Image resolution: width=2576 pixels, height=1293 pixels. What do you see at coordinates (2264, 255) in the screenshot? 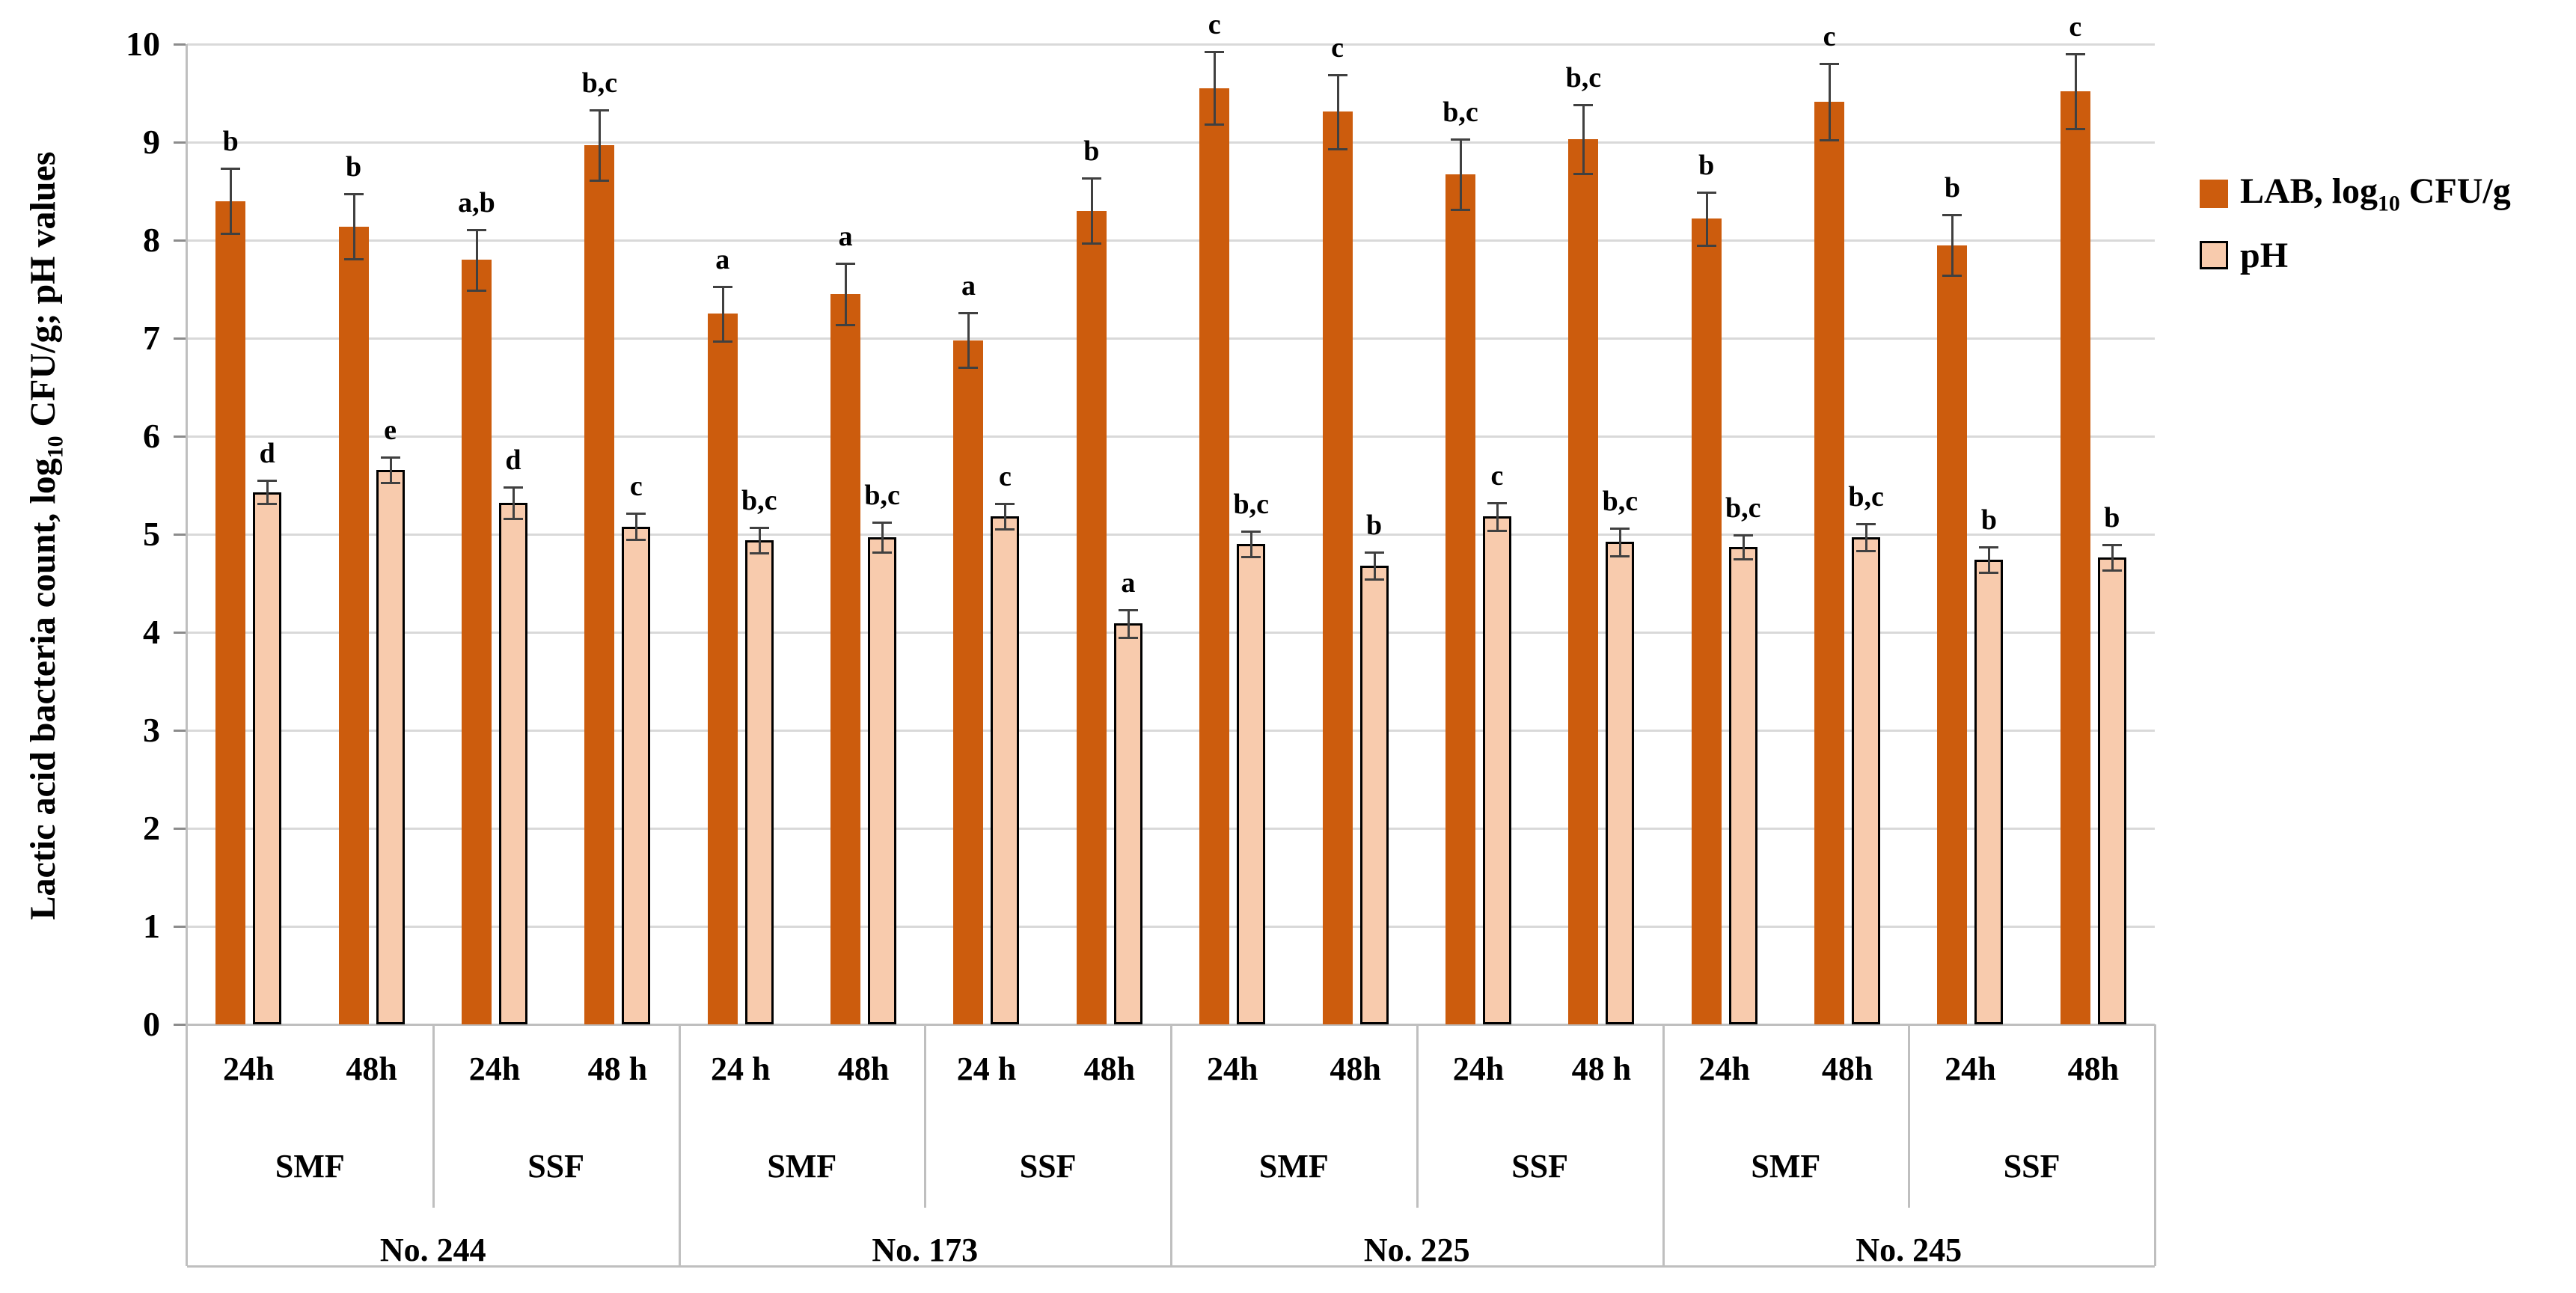
I see `legend-label-ph: pH` at bounding box center [2264, 255].